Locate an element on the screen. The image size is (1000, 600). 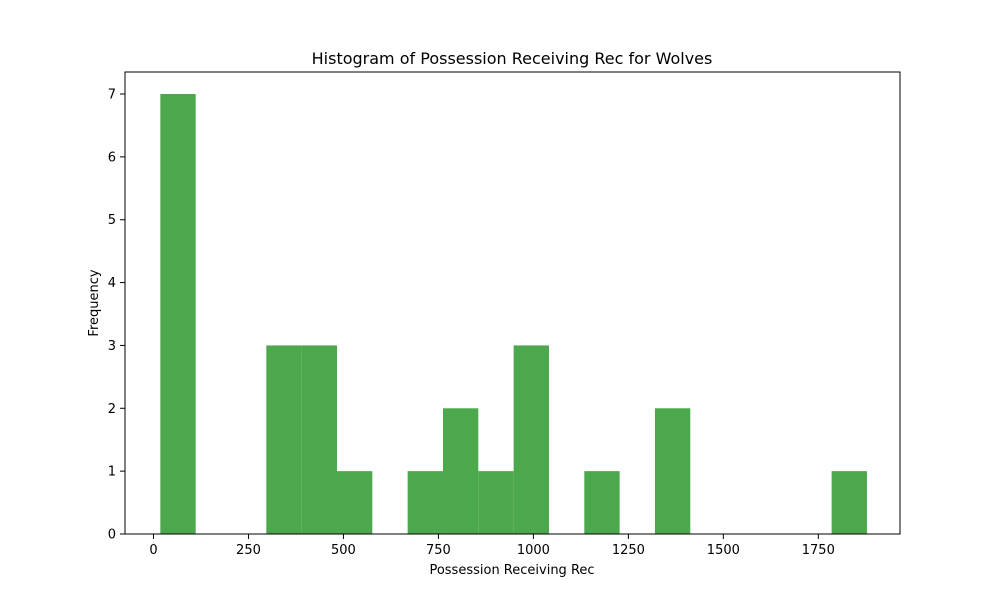
x-tick-label: 1000 is located at coordinates (533, 550).